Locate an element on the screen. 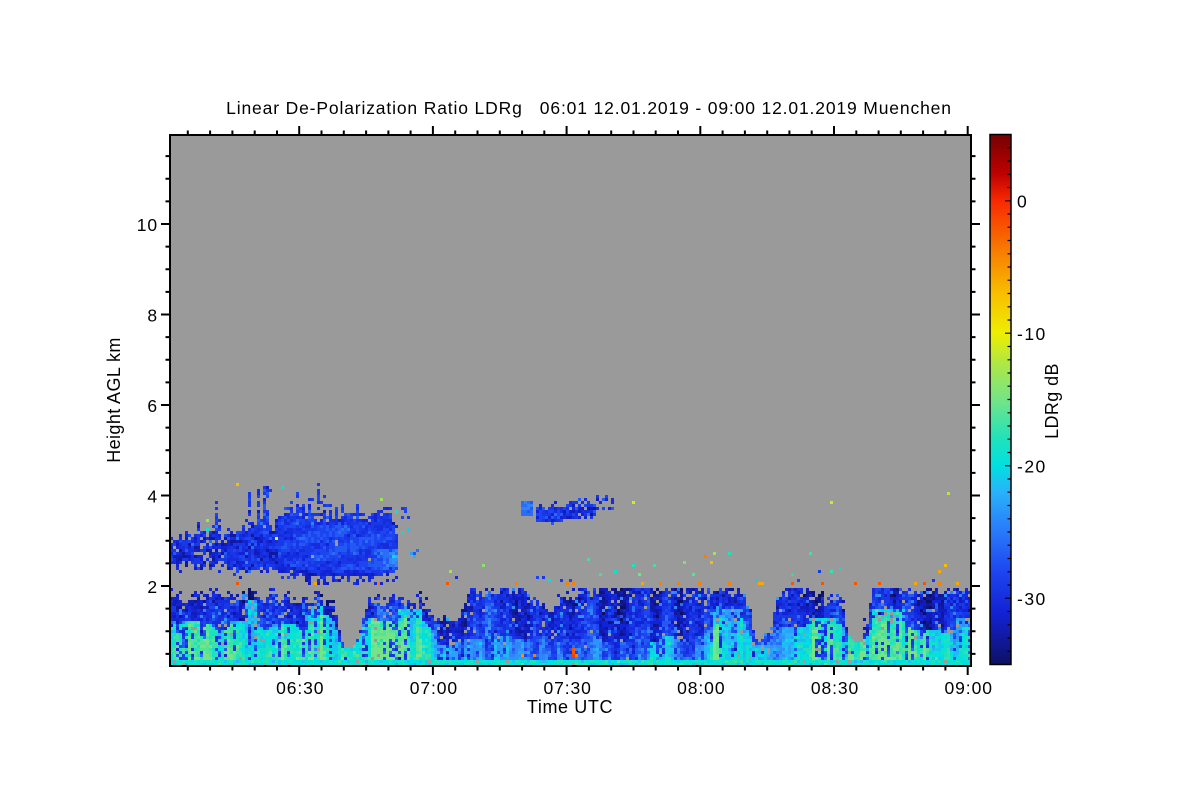  svg-text: 08:30 is located at coordinates (835, 688).